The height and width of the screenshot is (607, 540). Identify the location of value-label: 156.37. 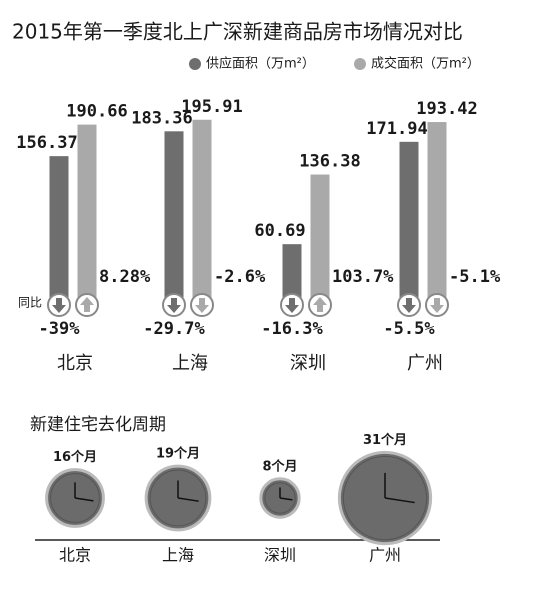
(46, 143).